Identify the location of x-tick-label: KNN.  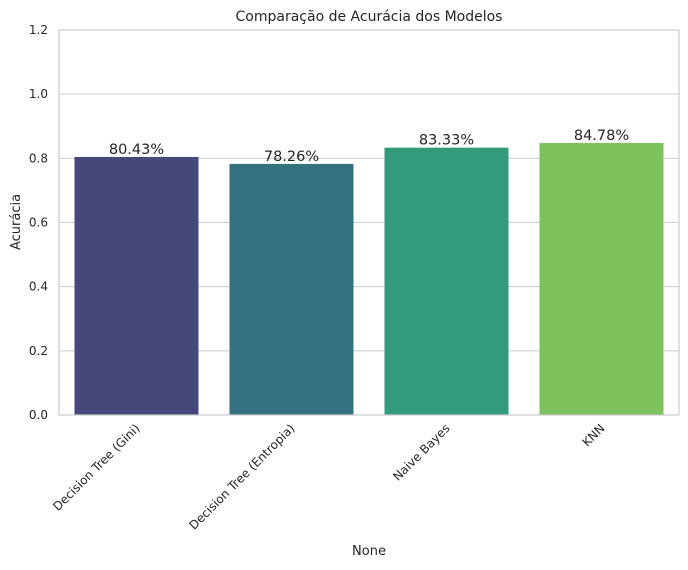
(593, 435).